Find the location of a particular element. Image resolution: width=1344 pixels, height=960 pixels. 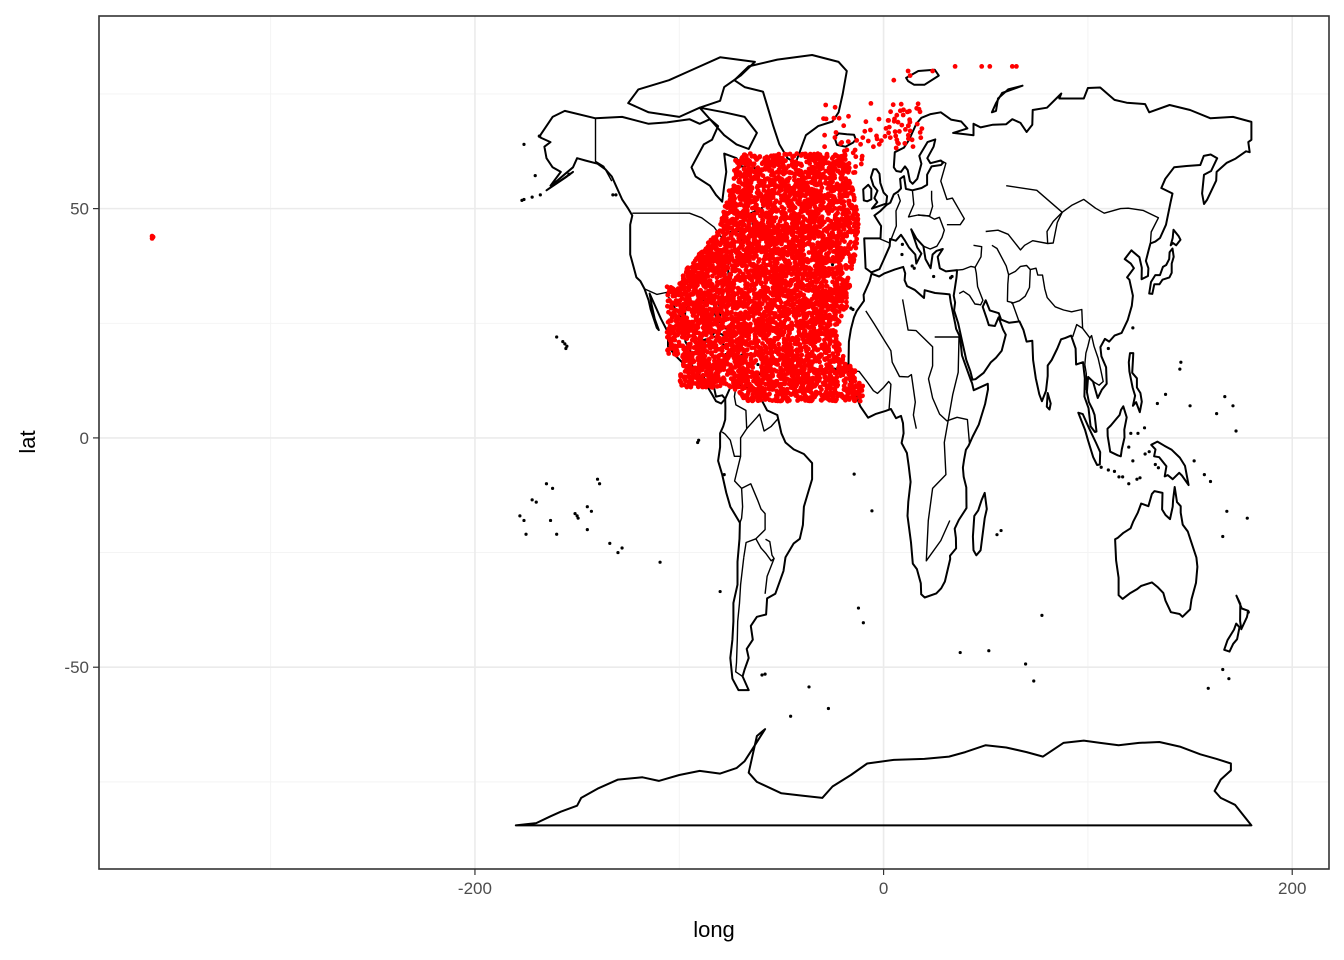

japan-outline is located at coordinates (1161, 271).